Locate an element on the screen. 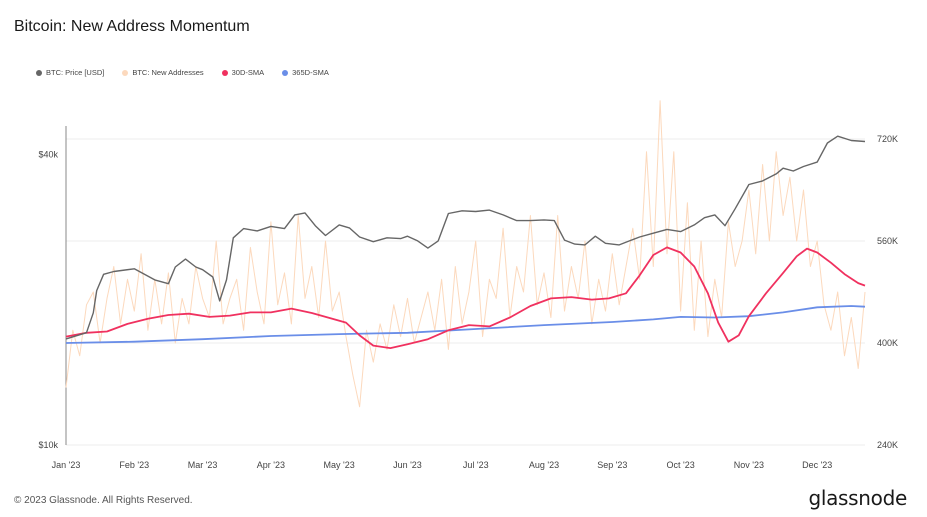 This screenshot has height=517, width=927. legend-item-30d-sma: 30D-SMA is located at coordinates (243, 72).